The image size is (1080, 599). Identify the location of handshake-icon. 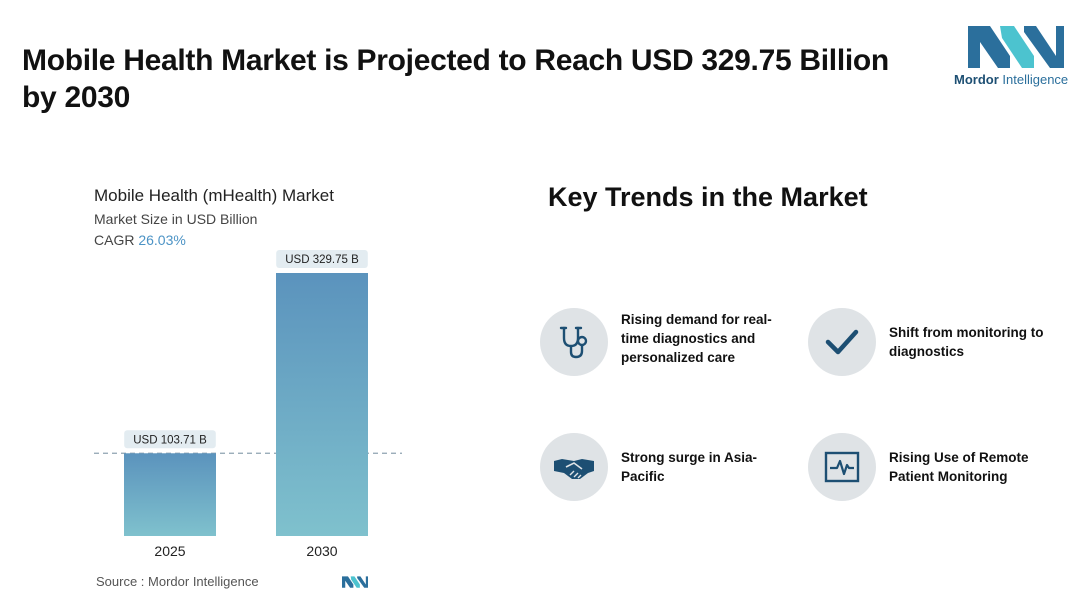
(574, 469).